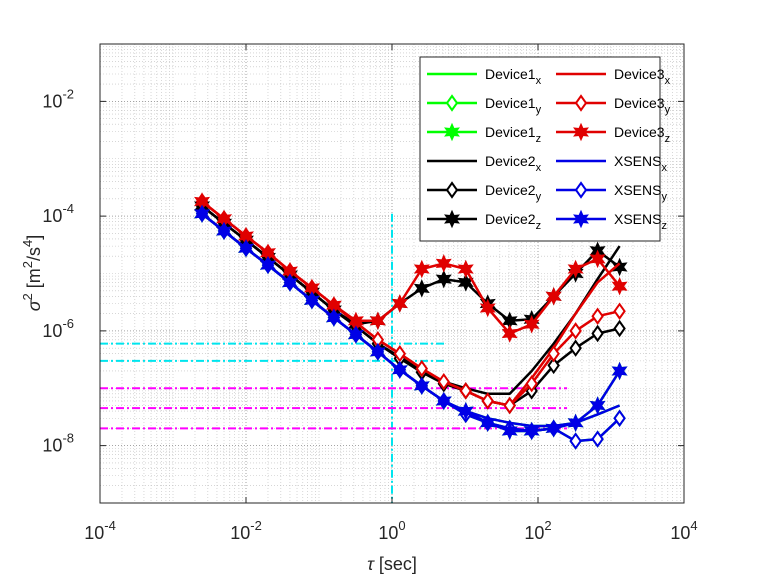 Image resolution: width=768 pixels, height=576 pixels. I want to click on y-axis-label: σ2 [m2/s4], so click(32, 273).